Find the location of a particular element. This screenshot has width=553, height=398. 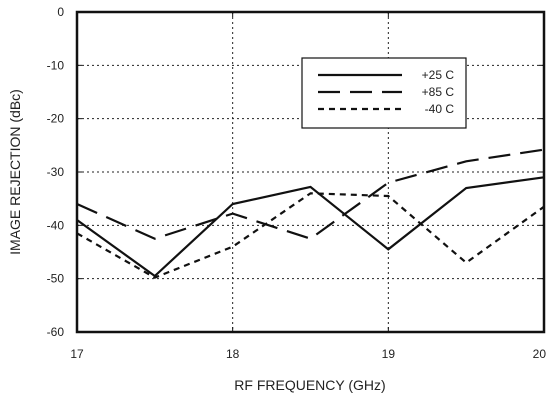

x-tick-label: 18 is located at coordinates (233, 354).